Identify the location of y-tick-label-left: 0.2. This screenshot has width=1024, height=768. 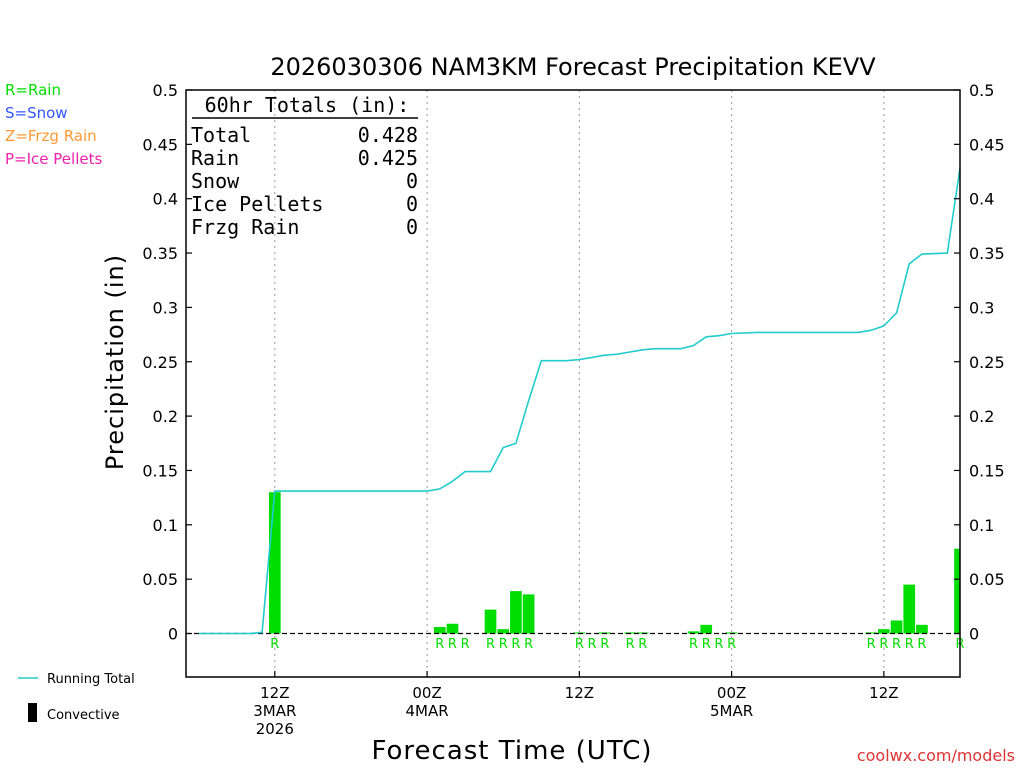
(165, 416).